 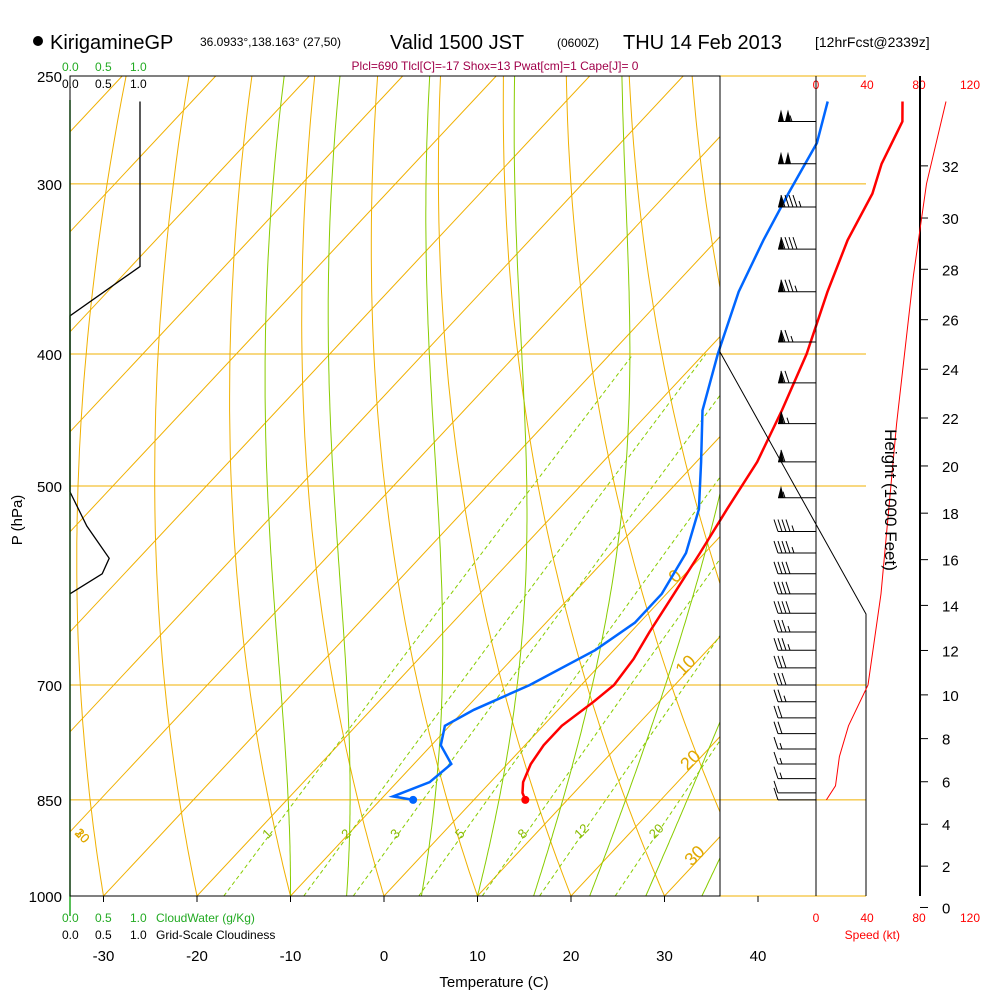 I want to click on cloudiness-line, so click(x=105, y=348).